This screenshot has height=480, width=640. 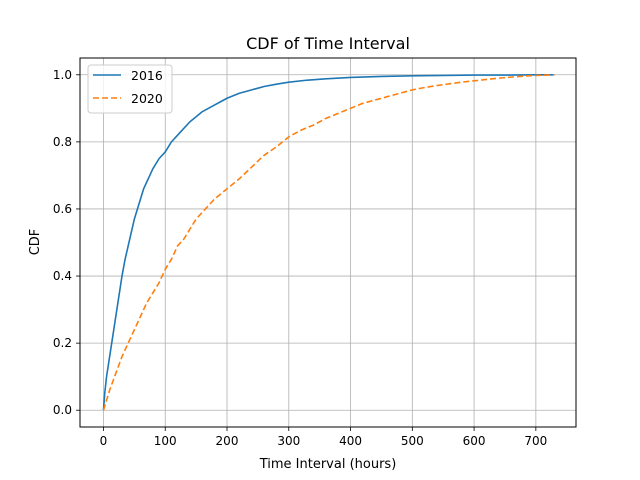 I want to click on legend-label-2016: 2016, so click(x=147, y=75).